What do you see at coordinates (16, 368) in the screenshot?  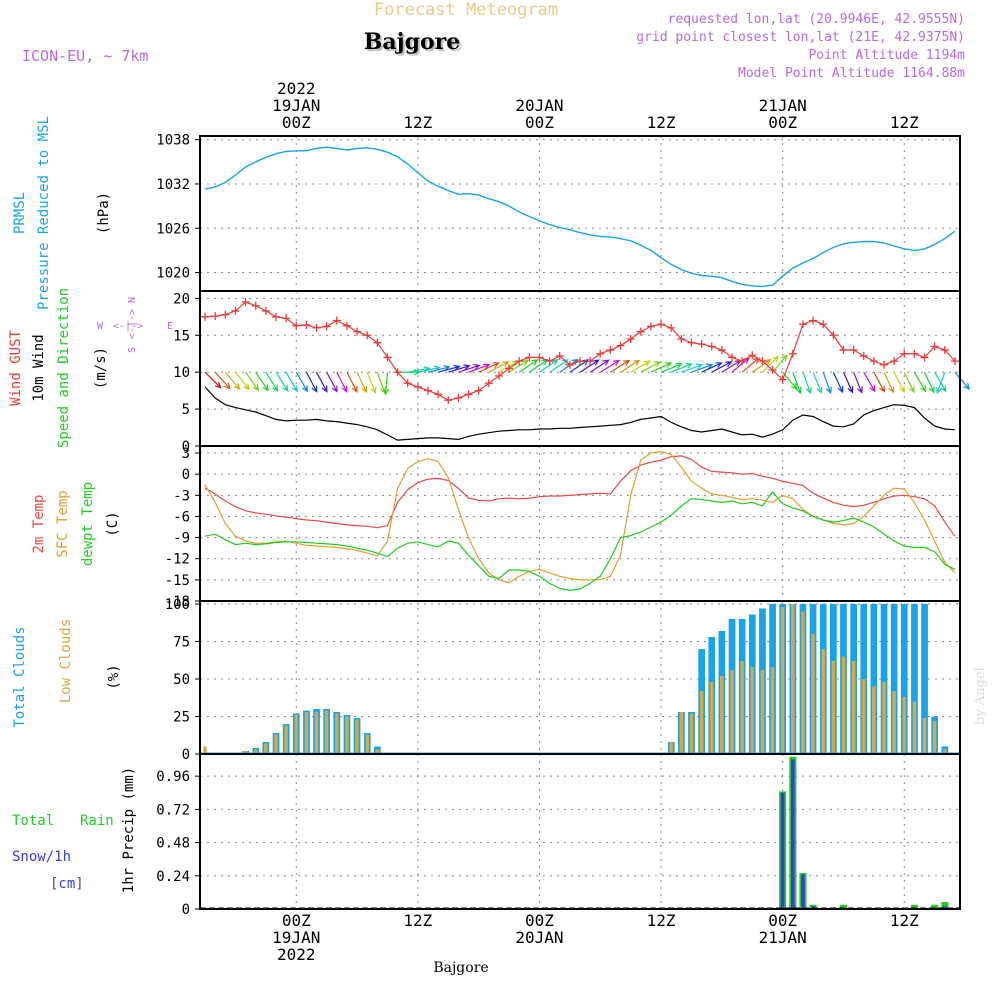 I see `wind-gust-label: Wind GUST` at bounding box center [16, 368].